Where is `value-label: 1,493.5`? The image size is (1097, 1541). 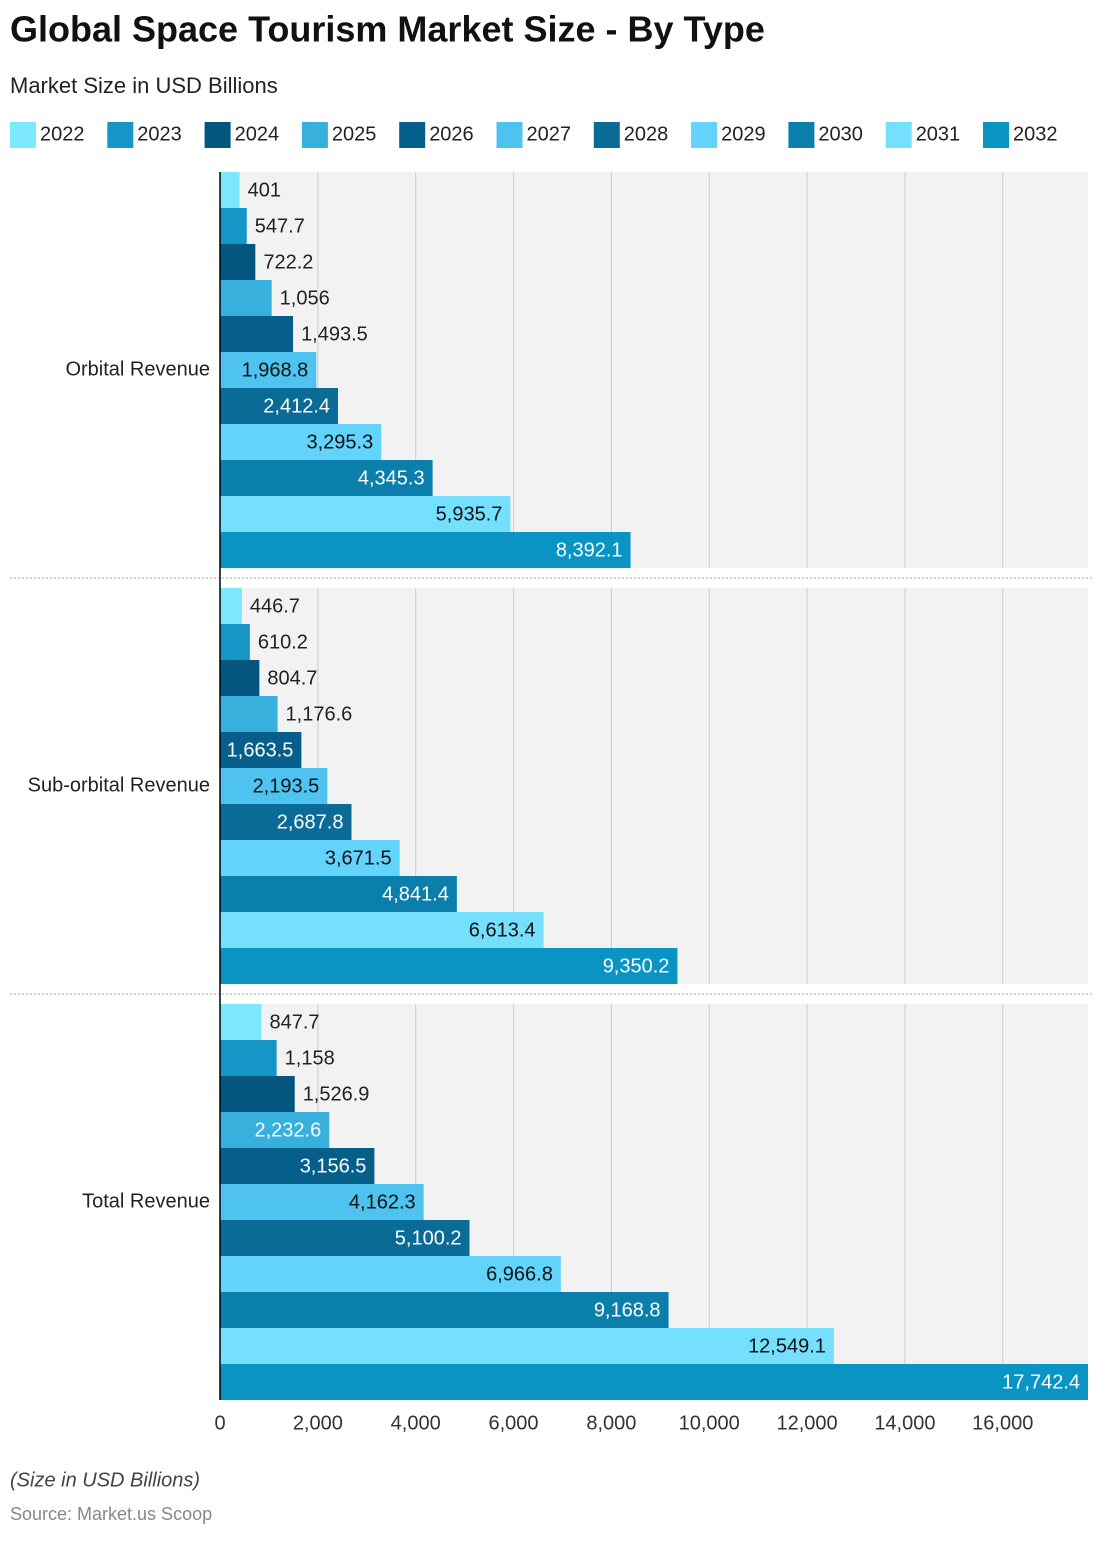
value-label: 1,493.5 is located at coordinates (334, 334).